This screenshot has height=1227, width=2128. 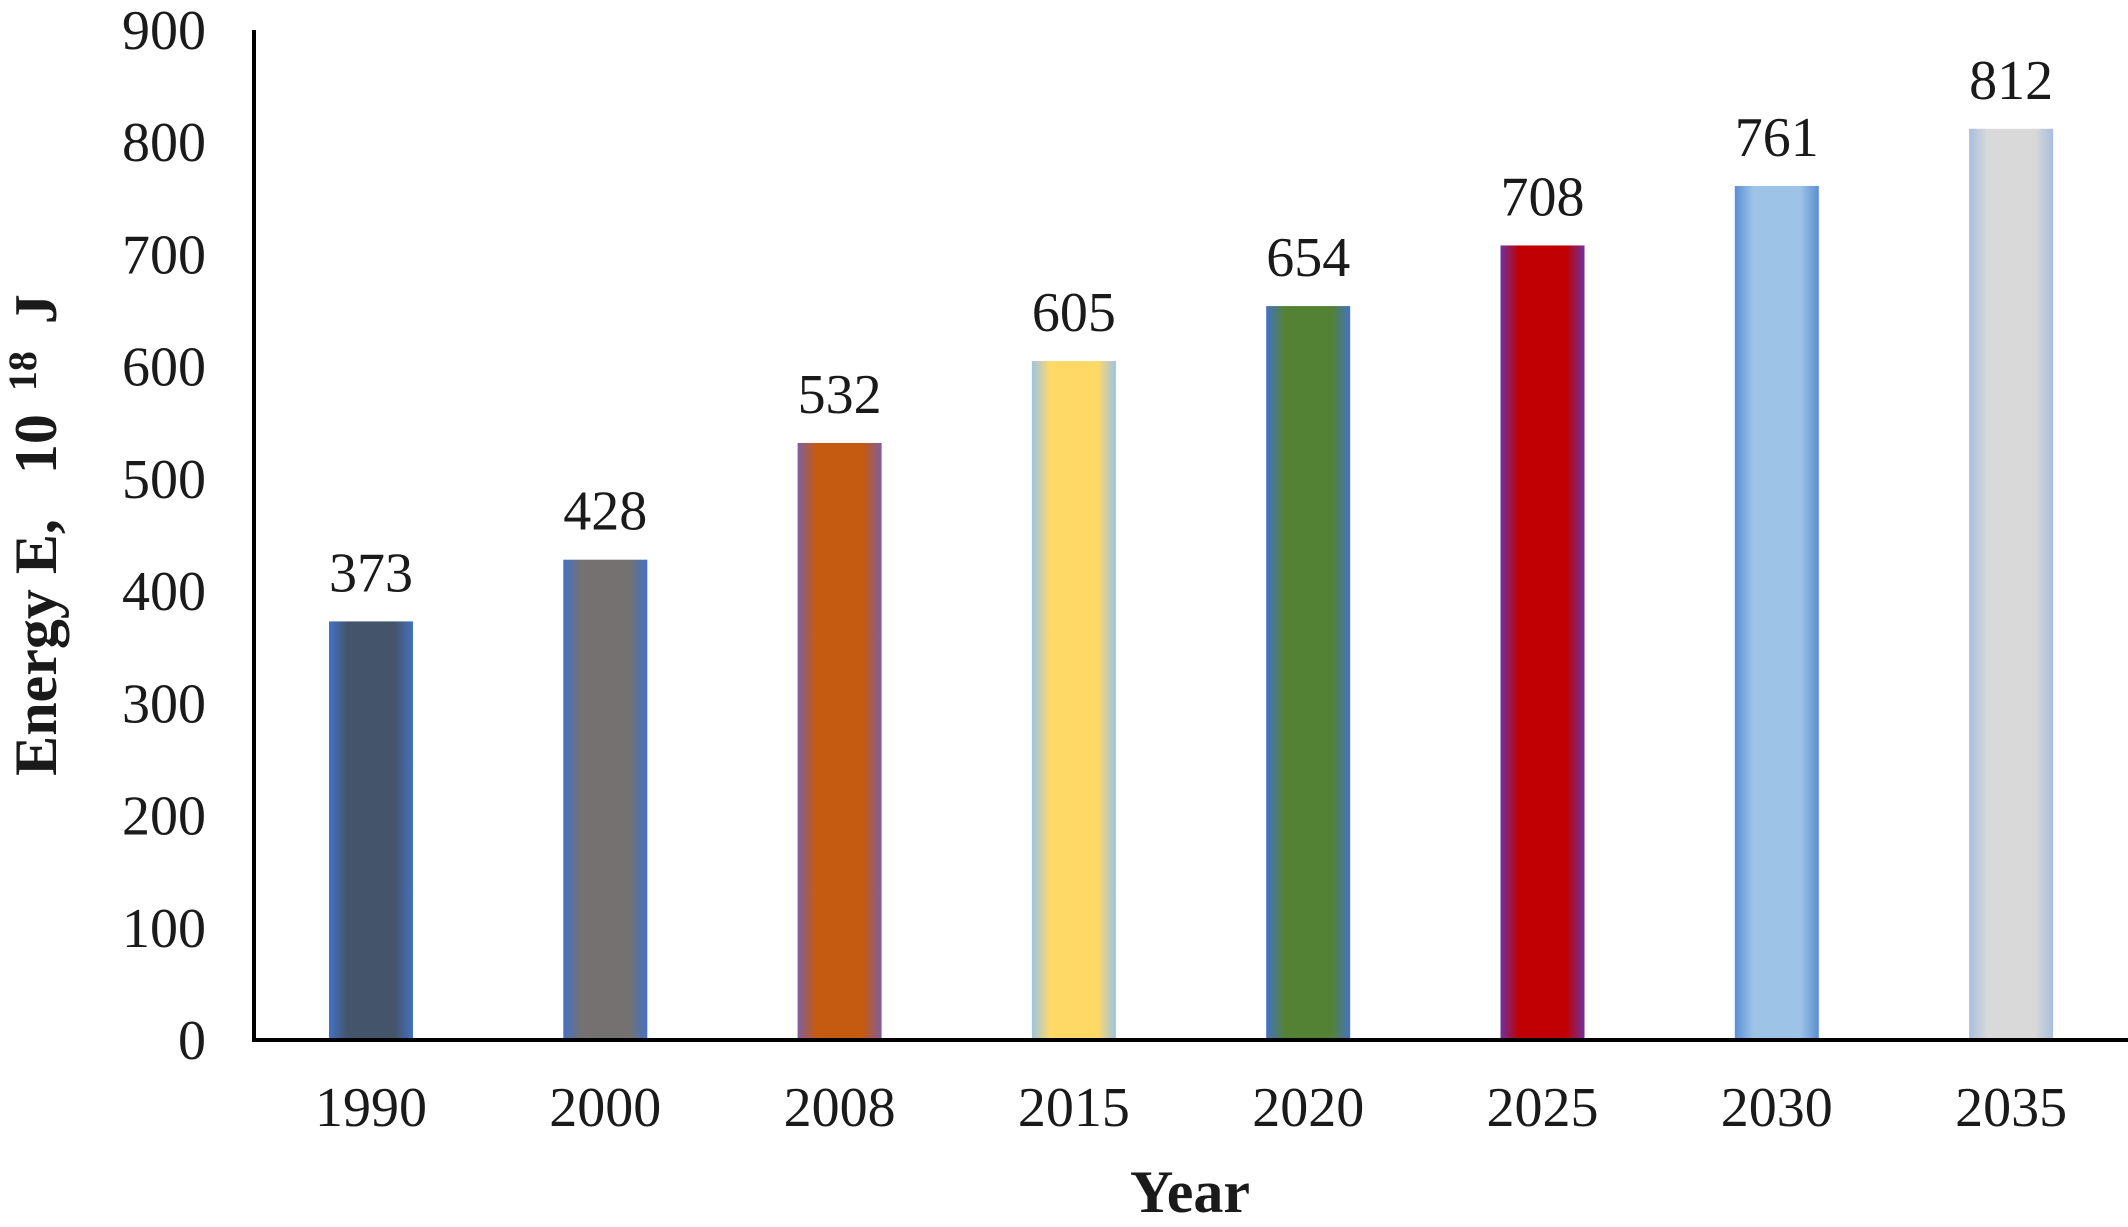 What do you see at coordinates (192, 1041) in the screenshot?
I see `y-tick-label: 0` at bounding box center [192, 1041].